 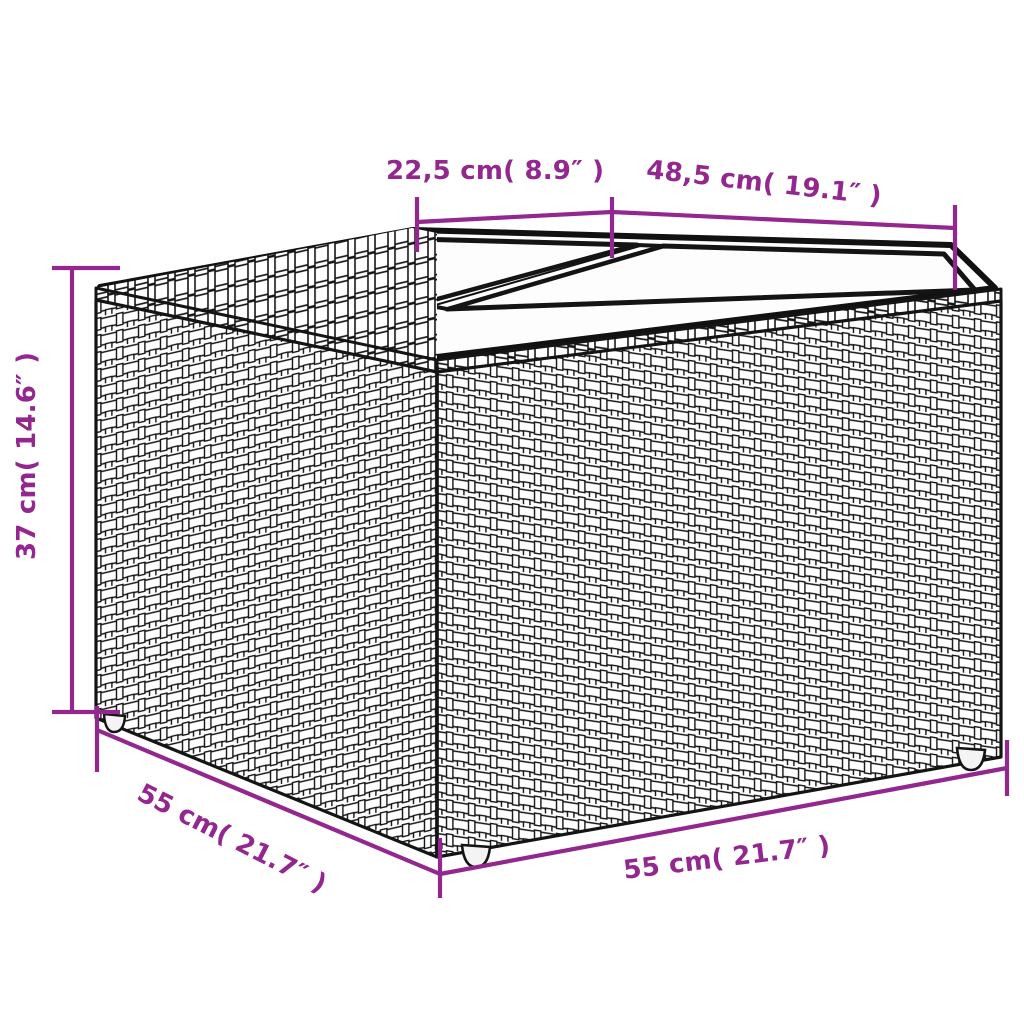 I want to click on dimension-label-width-left: 22,5 cm( 8.9″ ), so click(x=495, y=171).